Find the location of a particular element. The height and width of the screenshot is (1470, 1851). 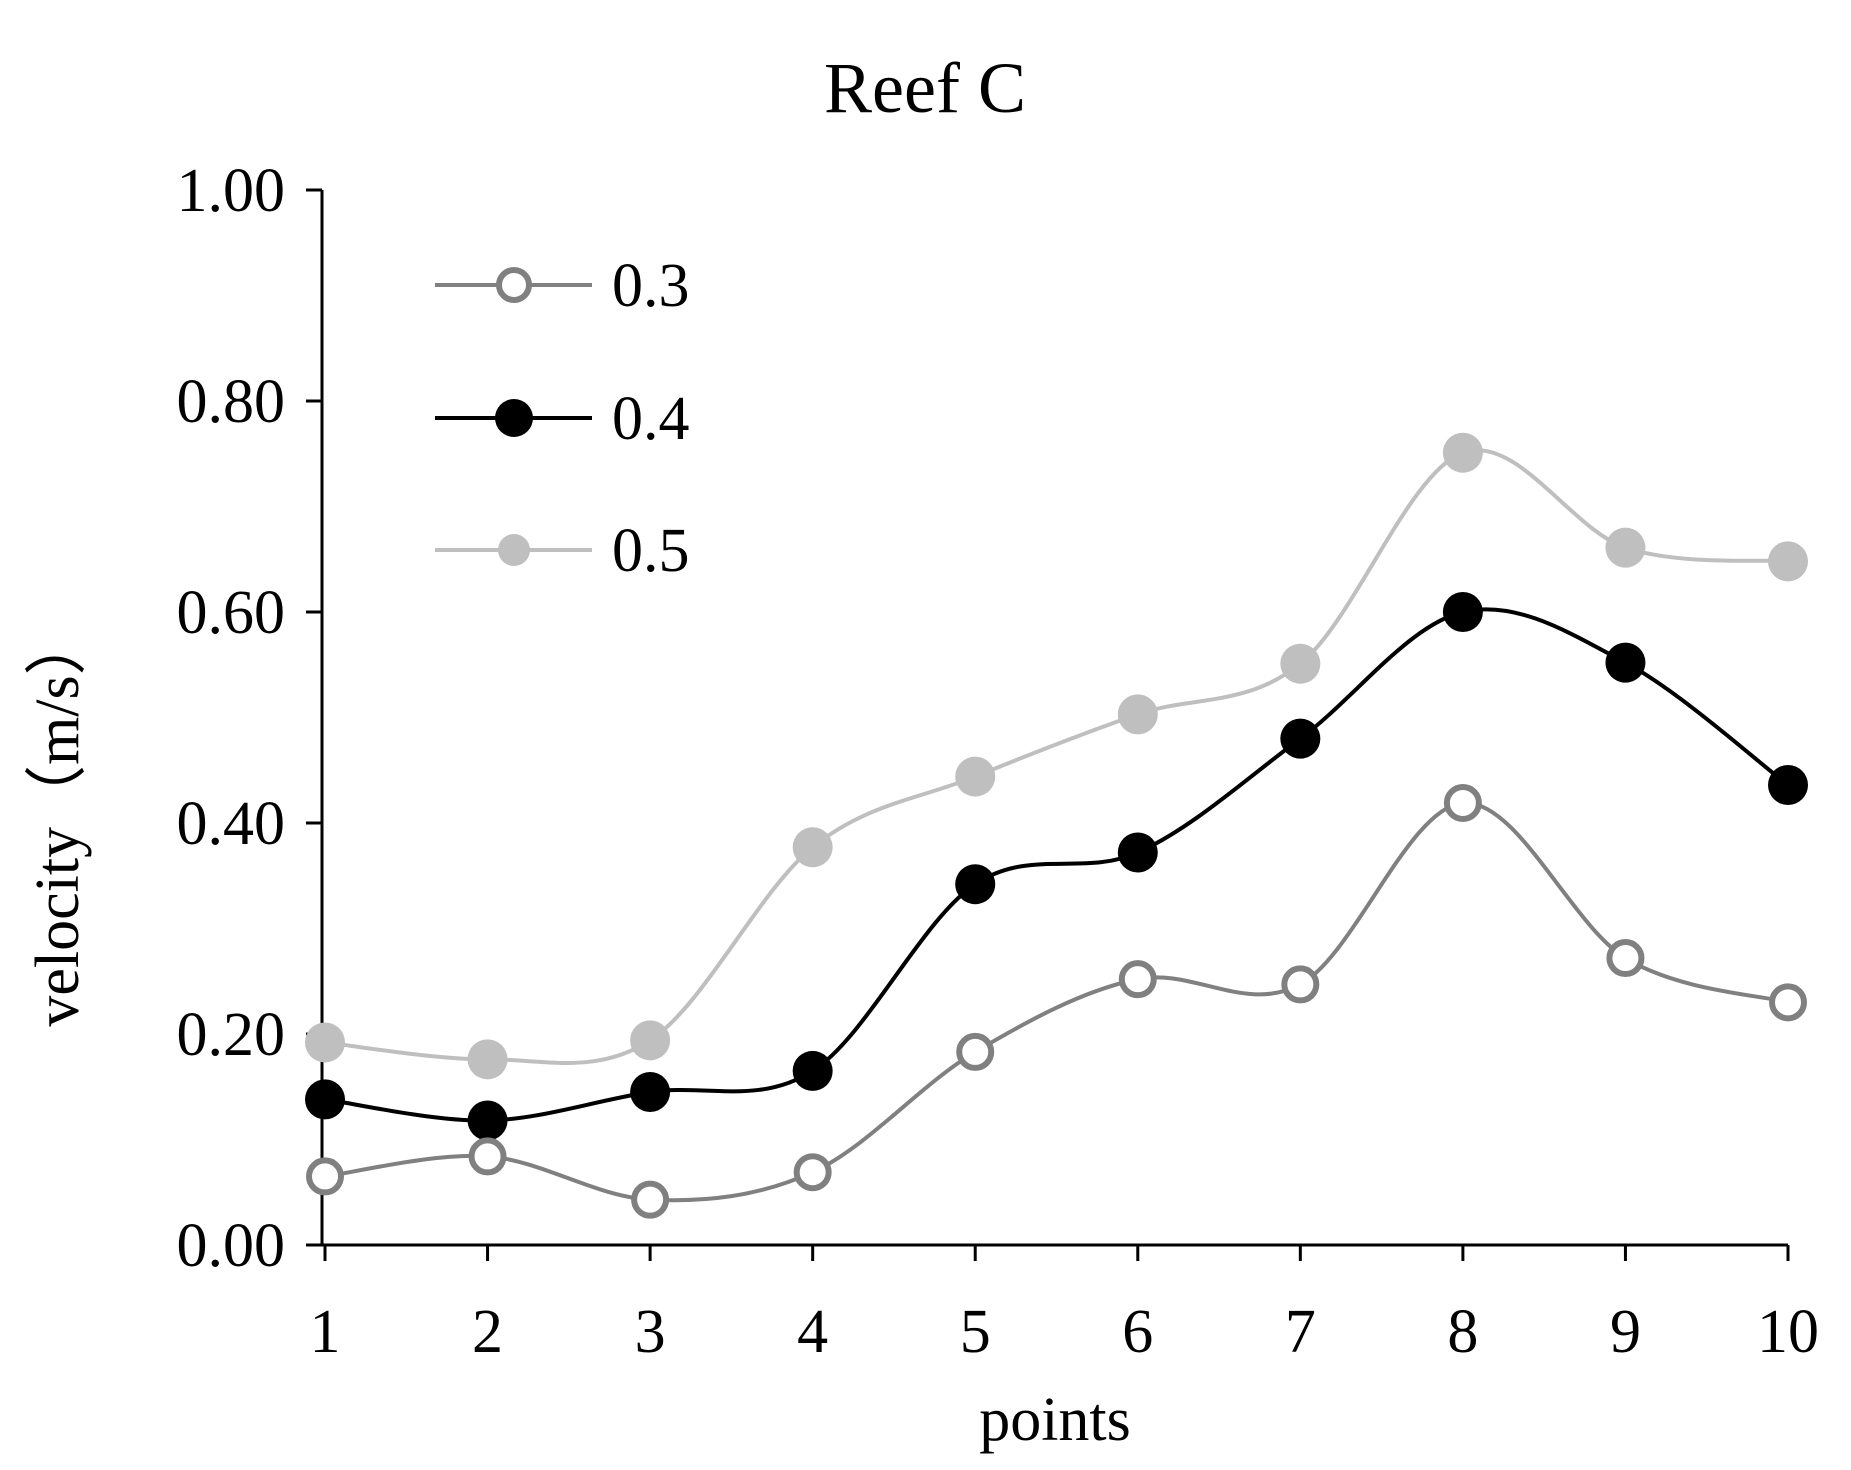

x-tick-label: 4 is located at coordinates (812, 1332).